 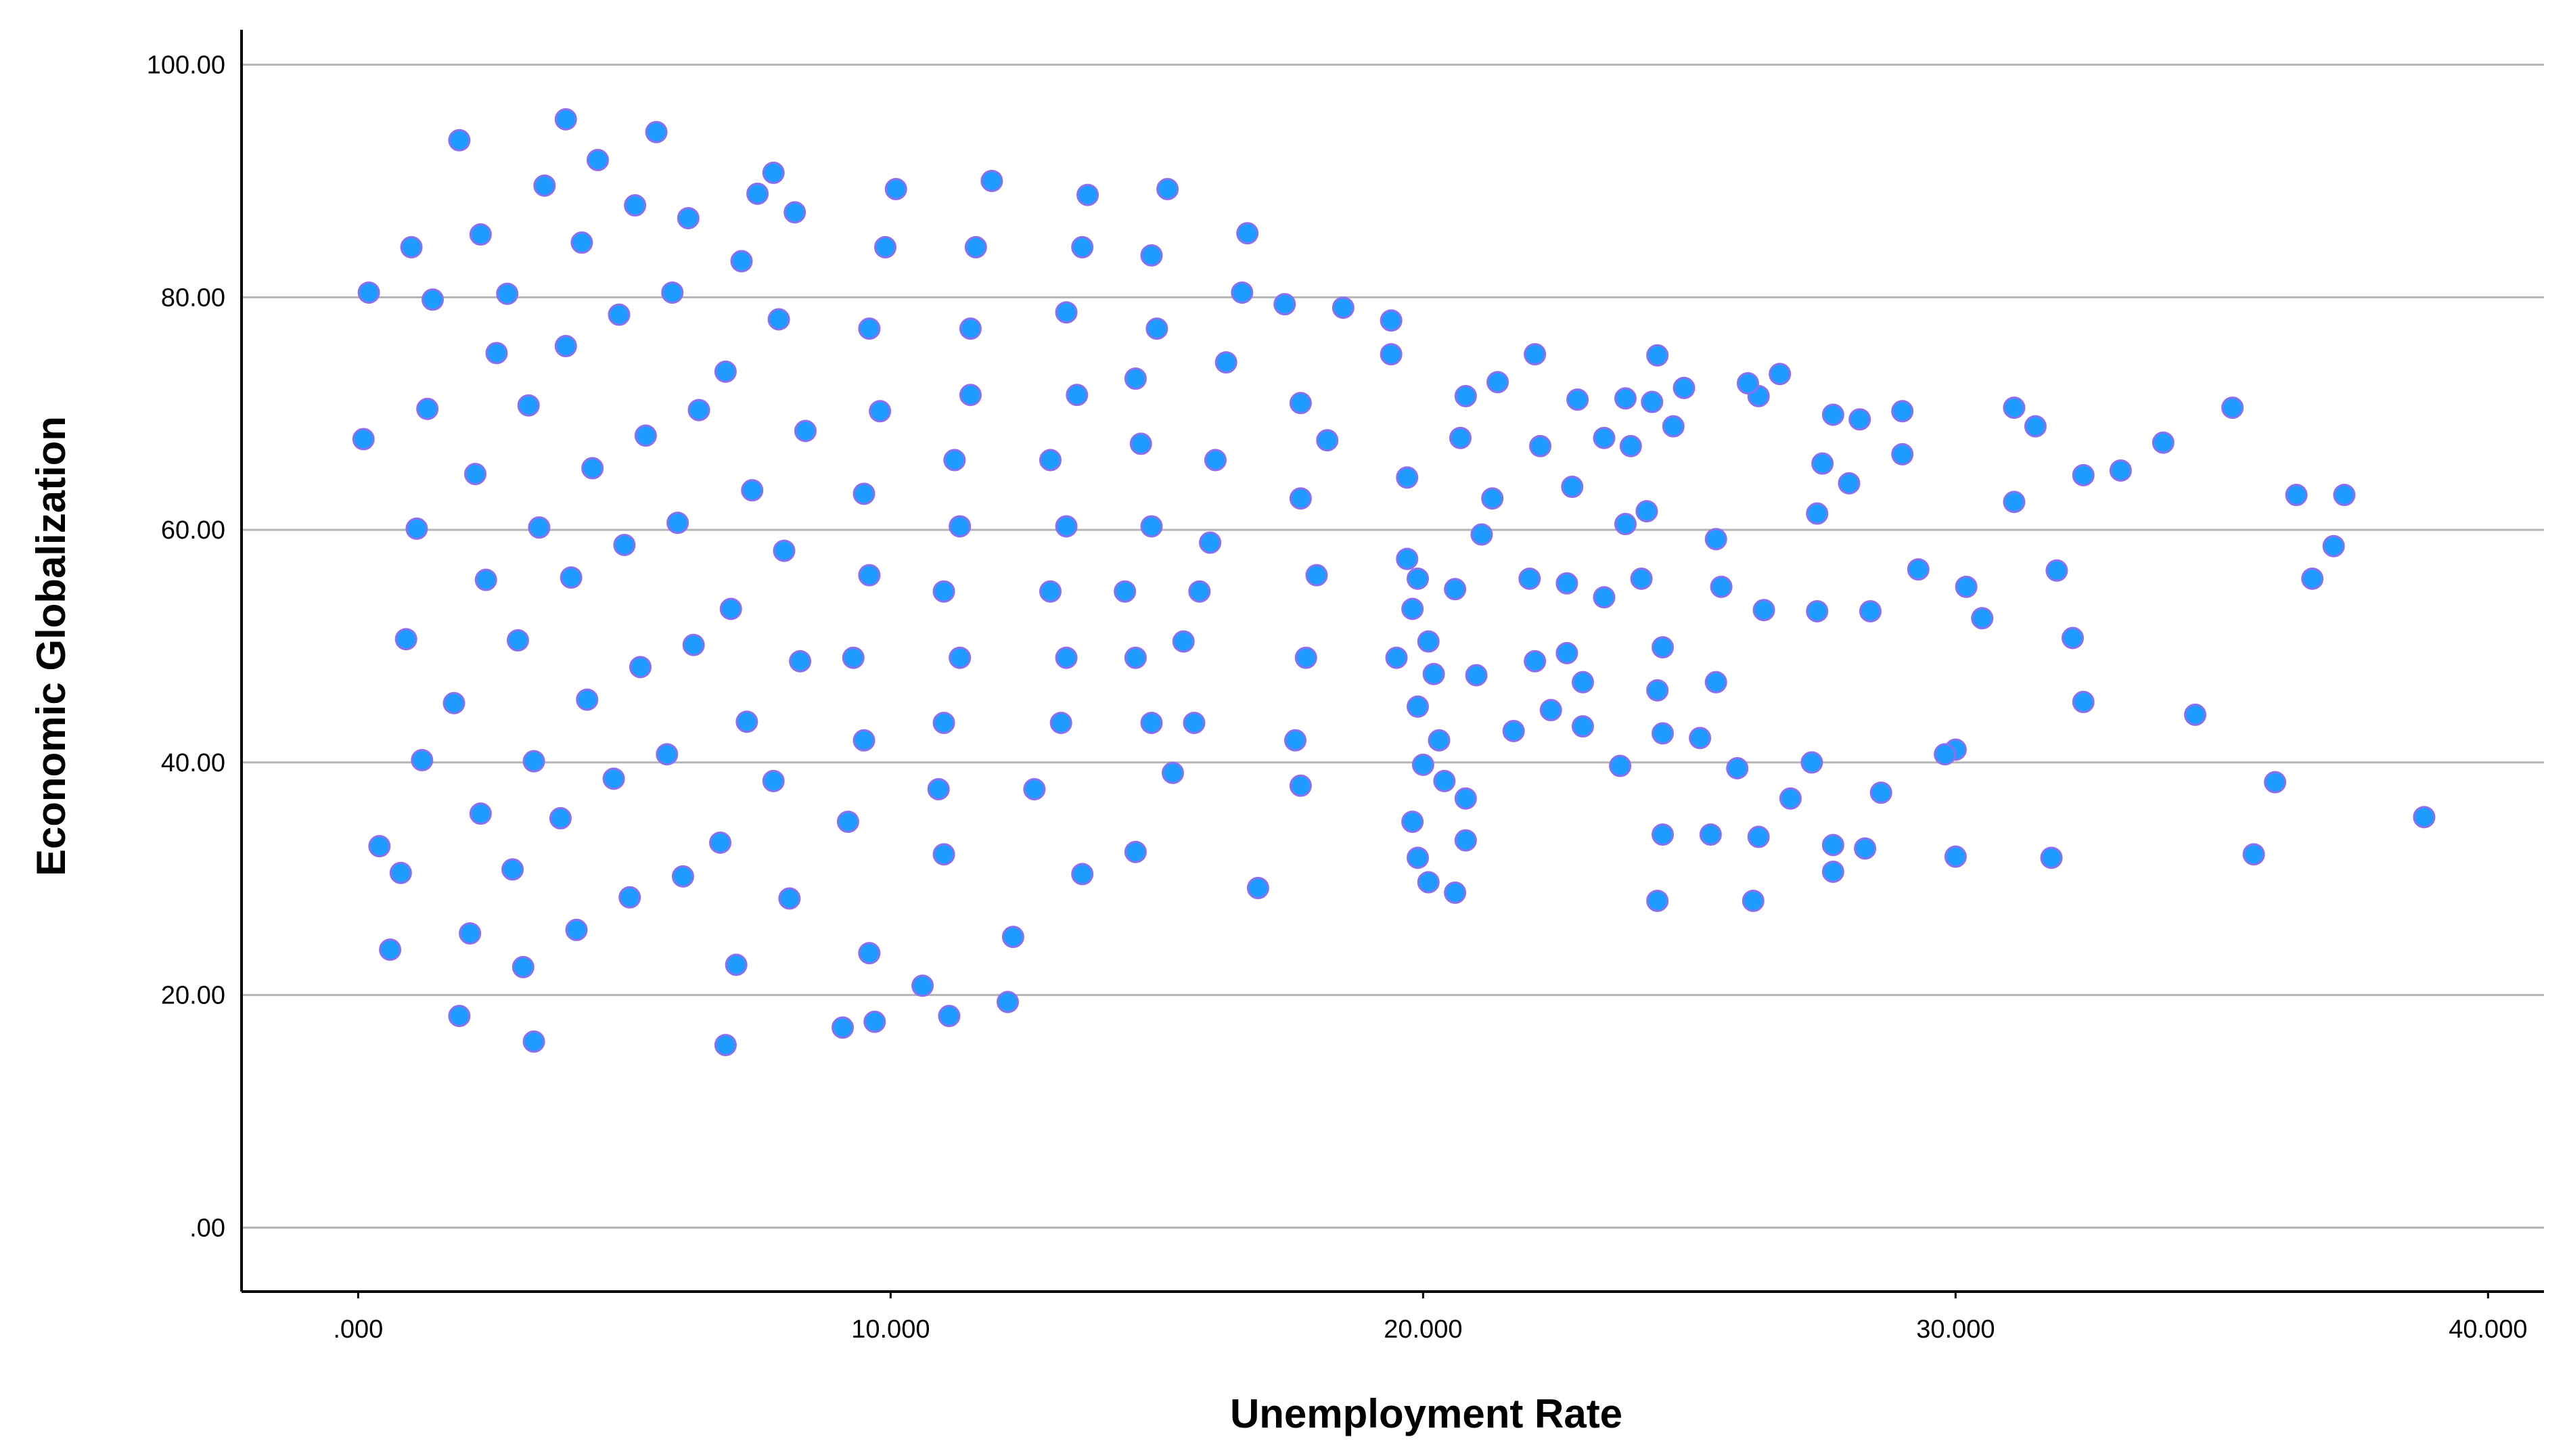 I want to click on x-tick-label: 30.000, so click(x=1955, y=1329).